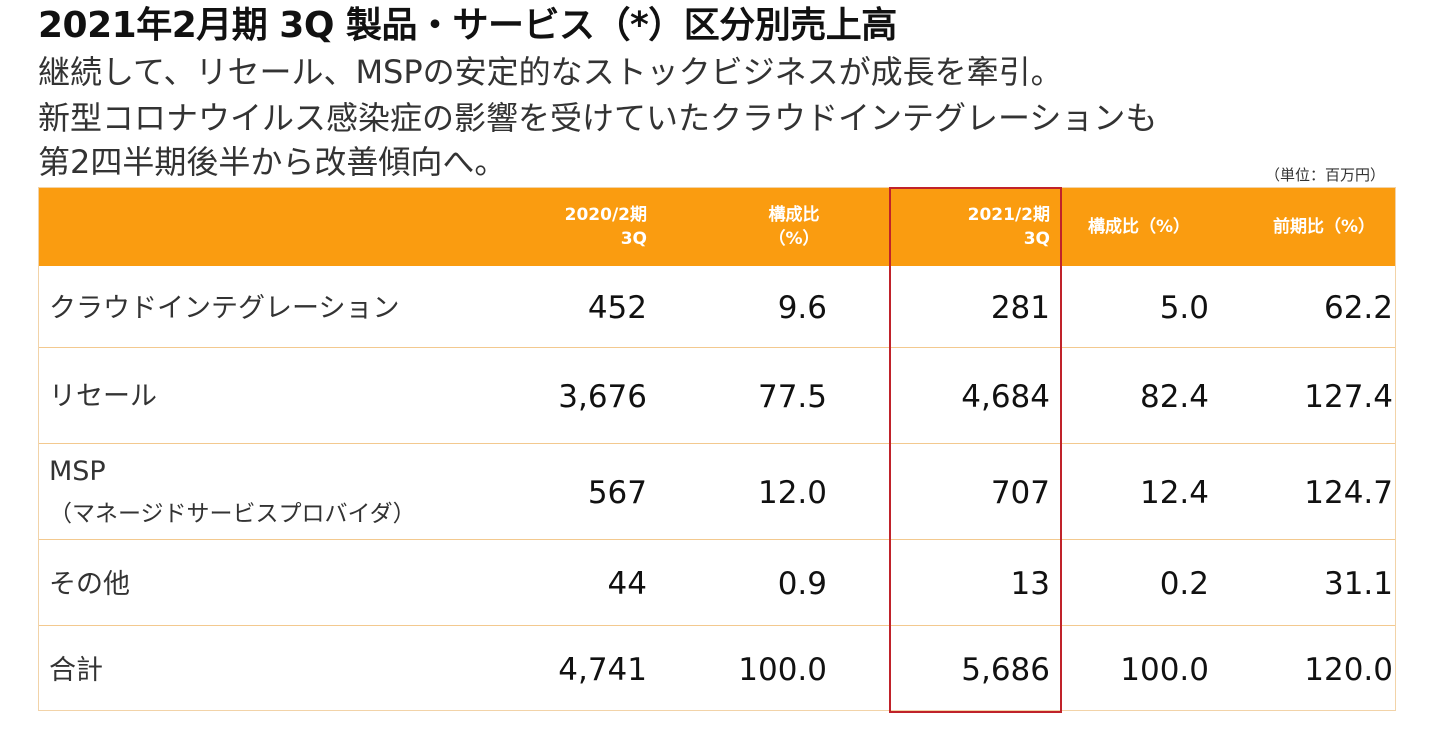 The width and height of the screenshot is (1447, 737). Describe the element at coordinates (717, 582) in the screenshot. I see `table-row: その他 44 0.9 13 0.2 31.1` at that location.